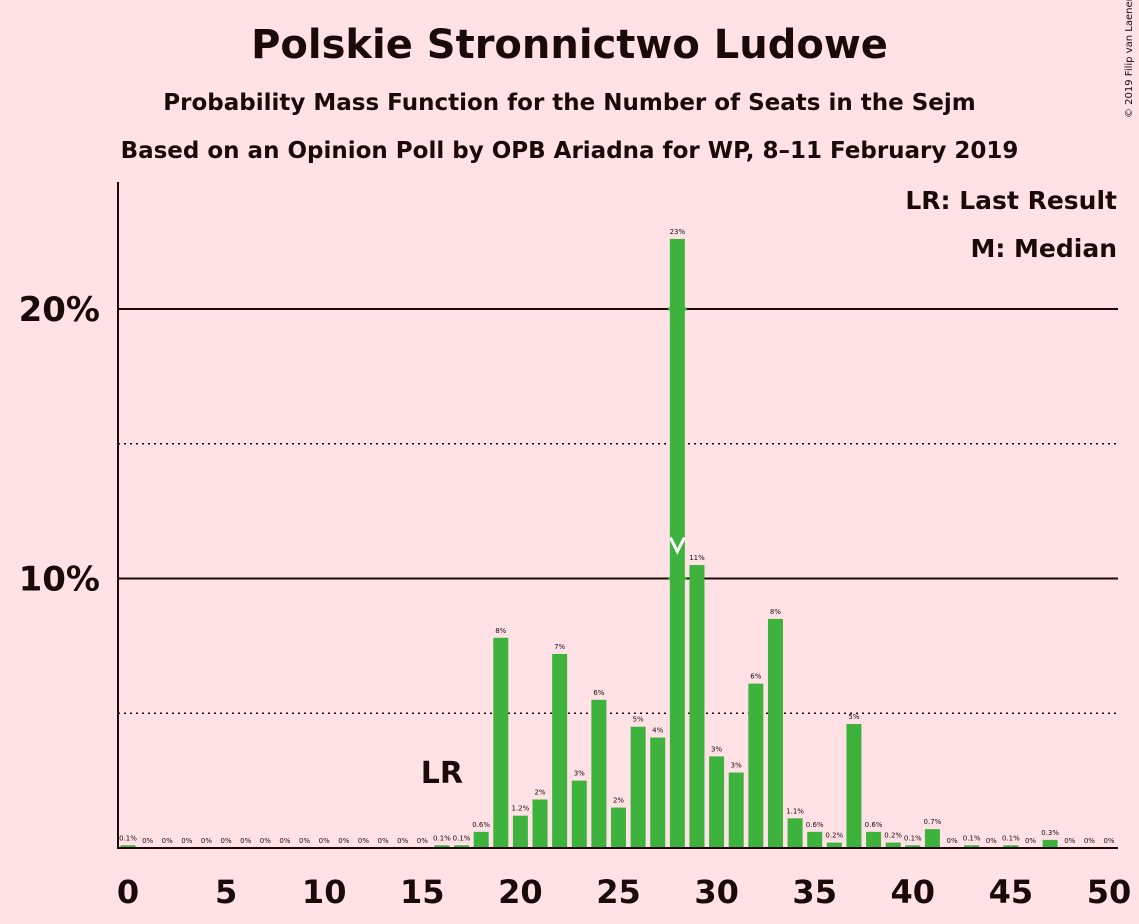 This screenshot has height=924, width=1139. What do you see at coordinates (1050, 833) in the screenshot?
I see `bar-data-label: 0.3%` at bounding box center [1050, 833].